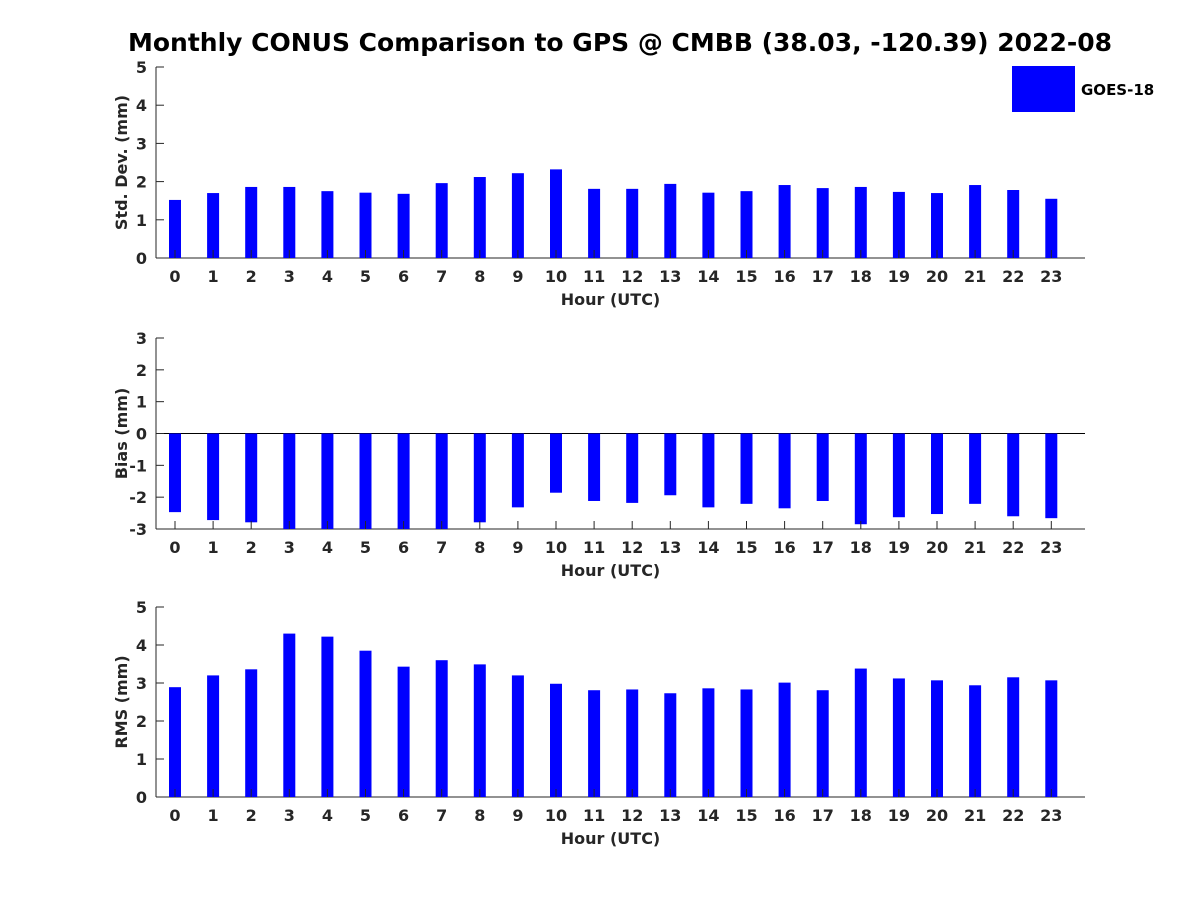 The width and height of the screenshot is (1200, 900). What do you see at coordinates (141, 67) in the screenshot?
I see `y-tick-label: 5` at bounding box center [141, 67].